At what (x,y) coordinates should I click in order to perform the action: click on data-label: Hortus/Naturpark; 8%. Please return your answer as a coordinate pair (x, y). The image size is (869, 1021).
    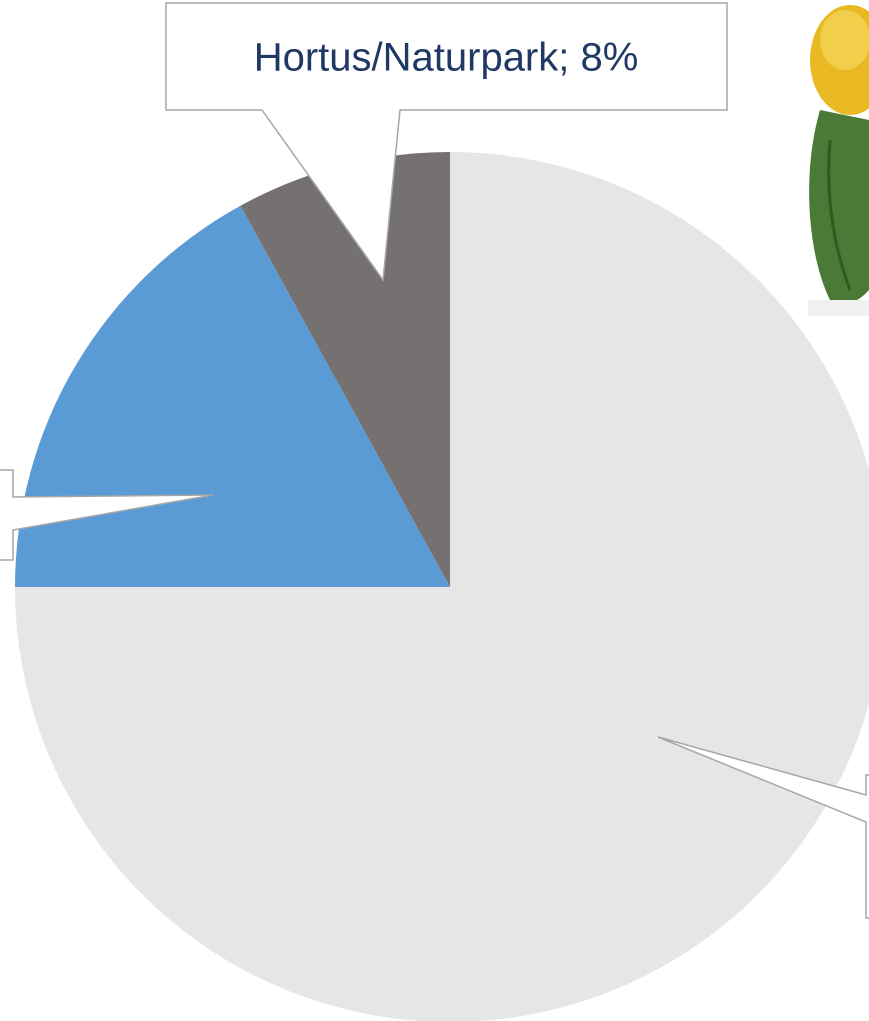
    Looking at the image, I should click on (446, 58).